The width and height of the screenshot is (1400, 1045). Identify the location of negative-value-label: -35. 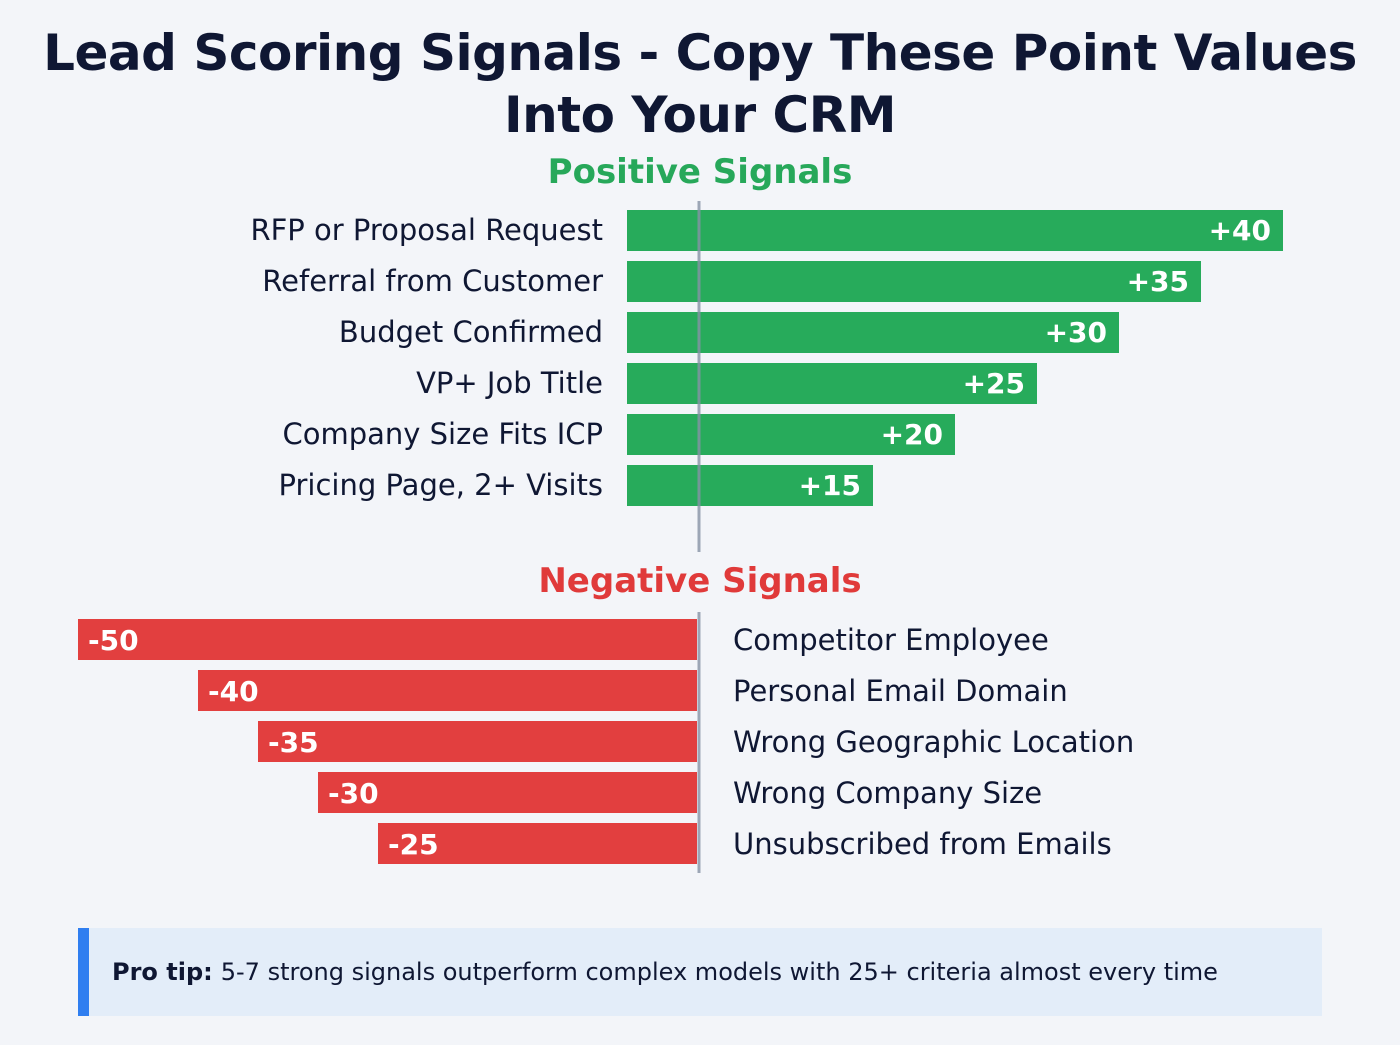
(293, 742).